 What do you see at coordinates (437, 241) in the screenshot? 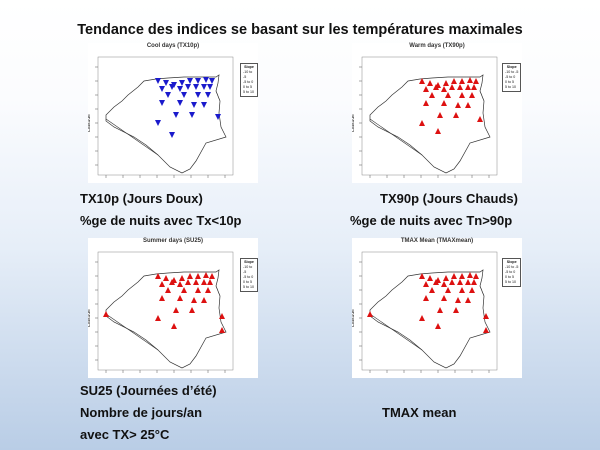
I see `panel-title: TMAX Mean (TMAXmean)` at bounding box center [437, 241].